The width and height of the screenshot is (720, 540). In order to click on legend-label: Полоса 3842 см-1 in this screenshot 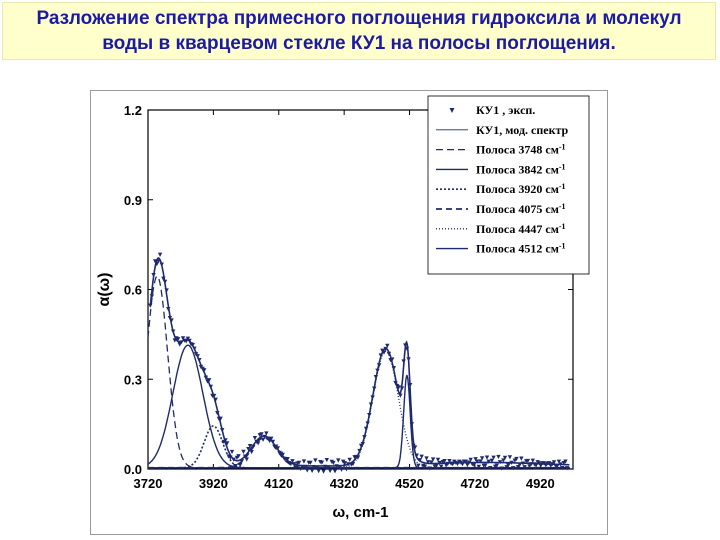, I will do `click(521, 169)`.